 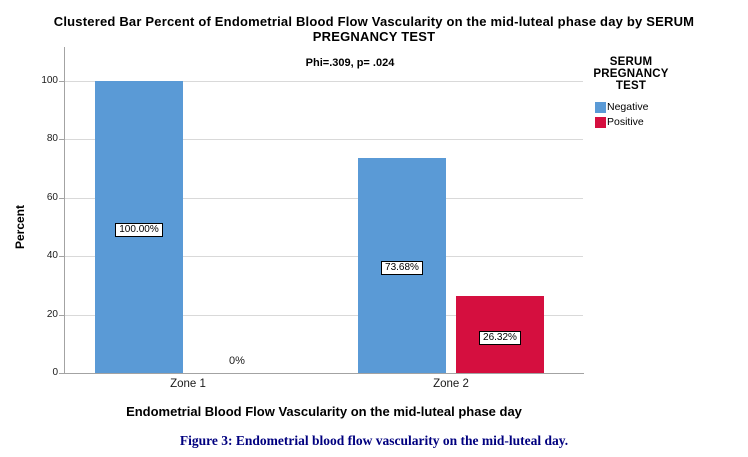 What do you see at coordinates (64, 210) in the screenshot?
I see `y-axis-line` at bounding box center [64, 210].